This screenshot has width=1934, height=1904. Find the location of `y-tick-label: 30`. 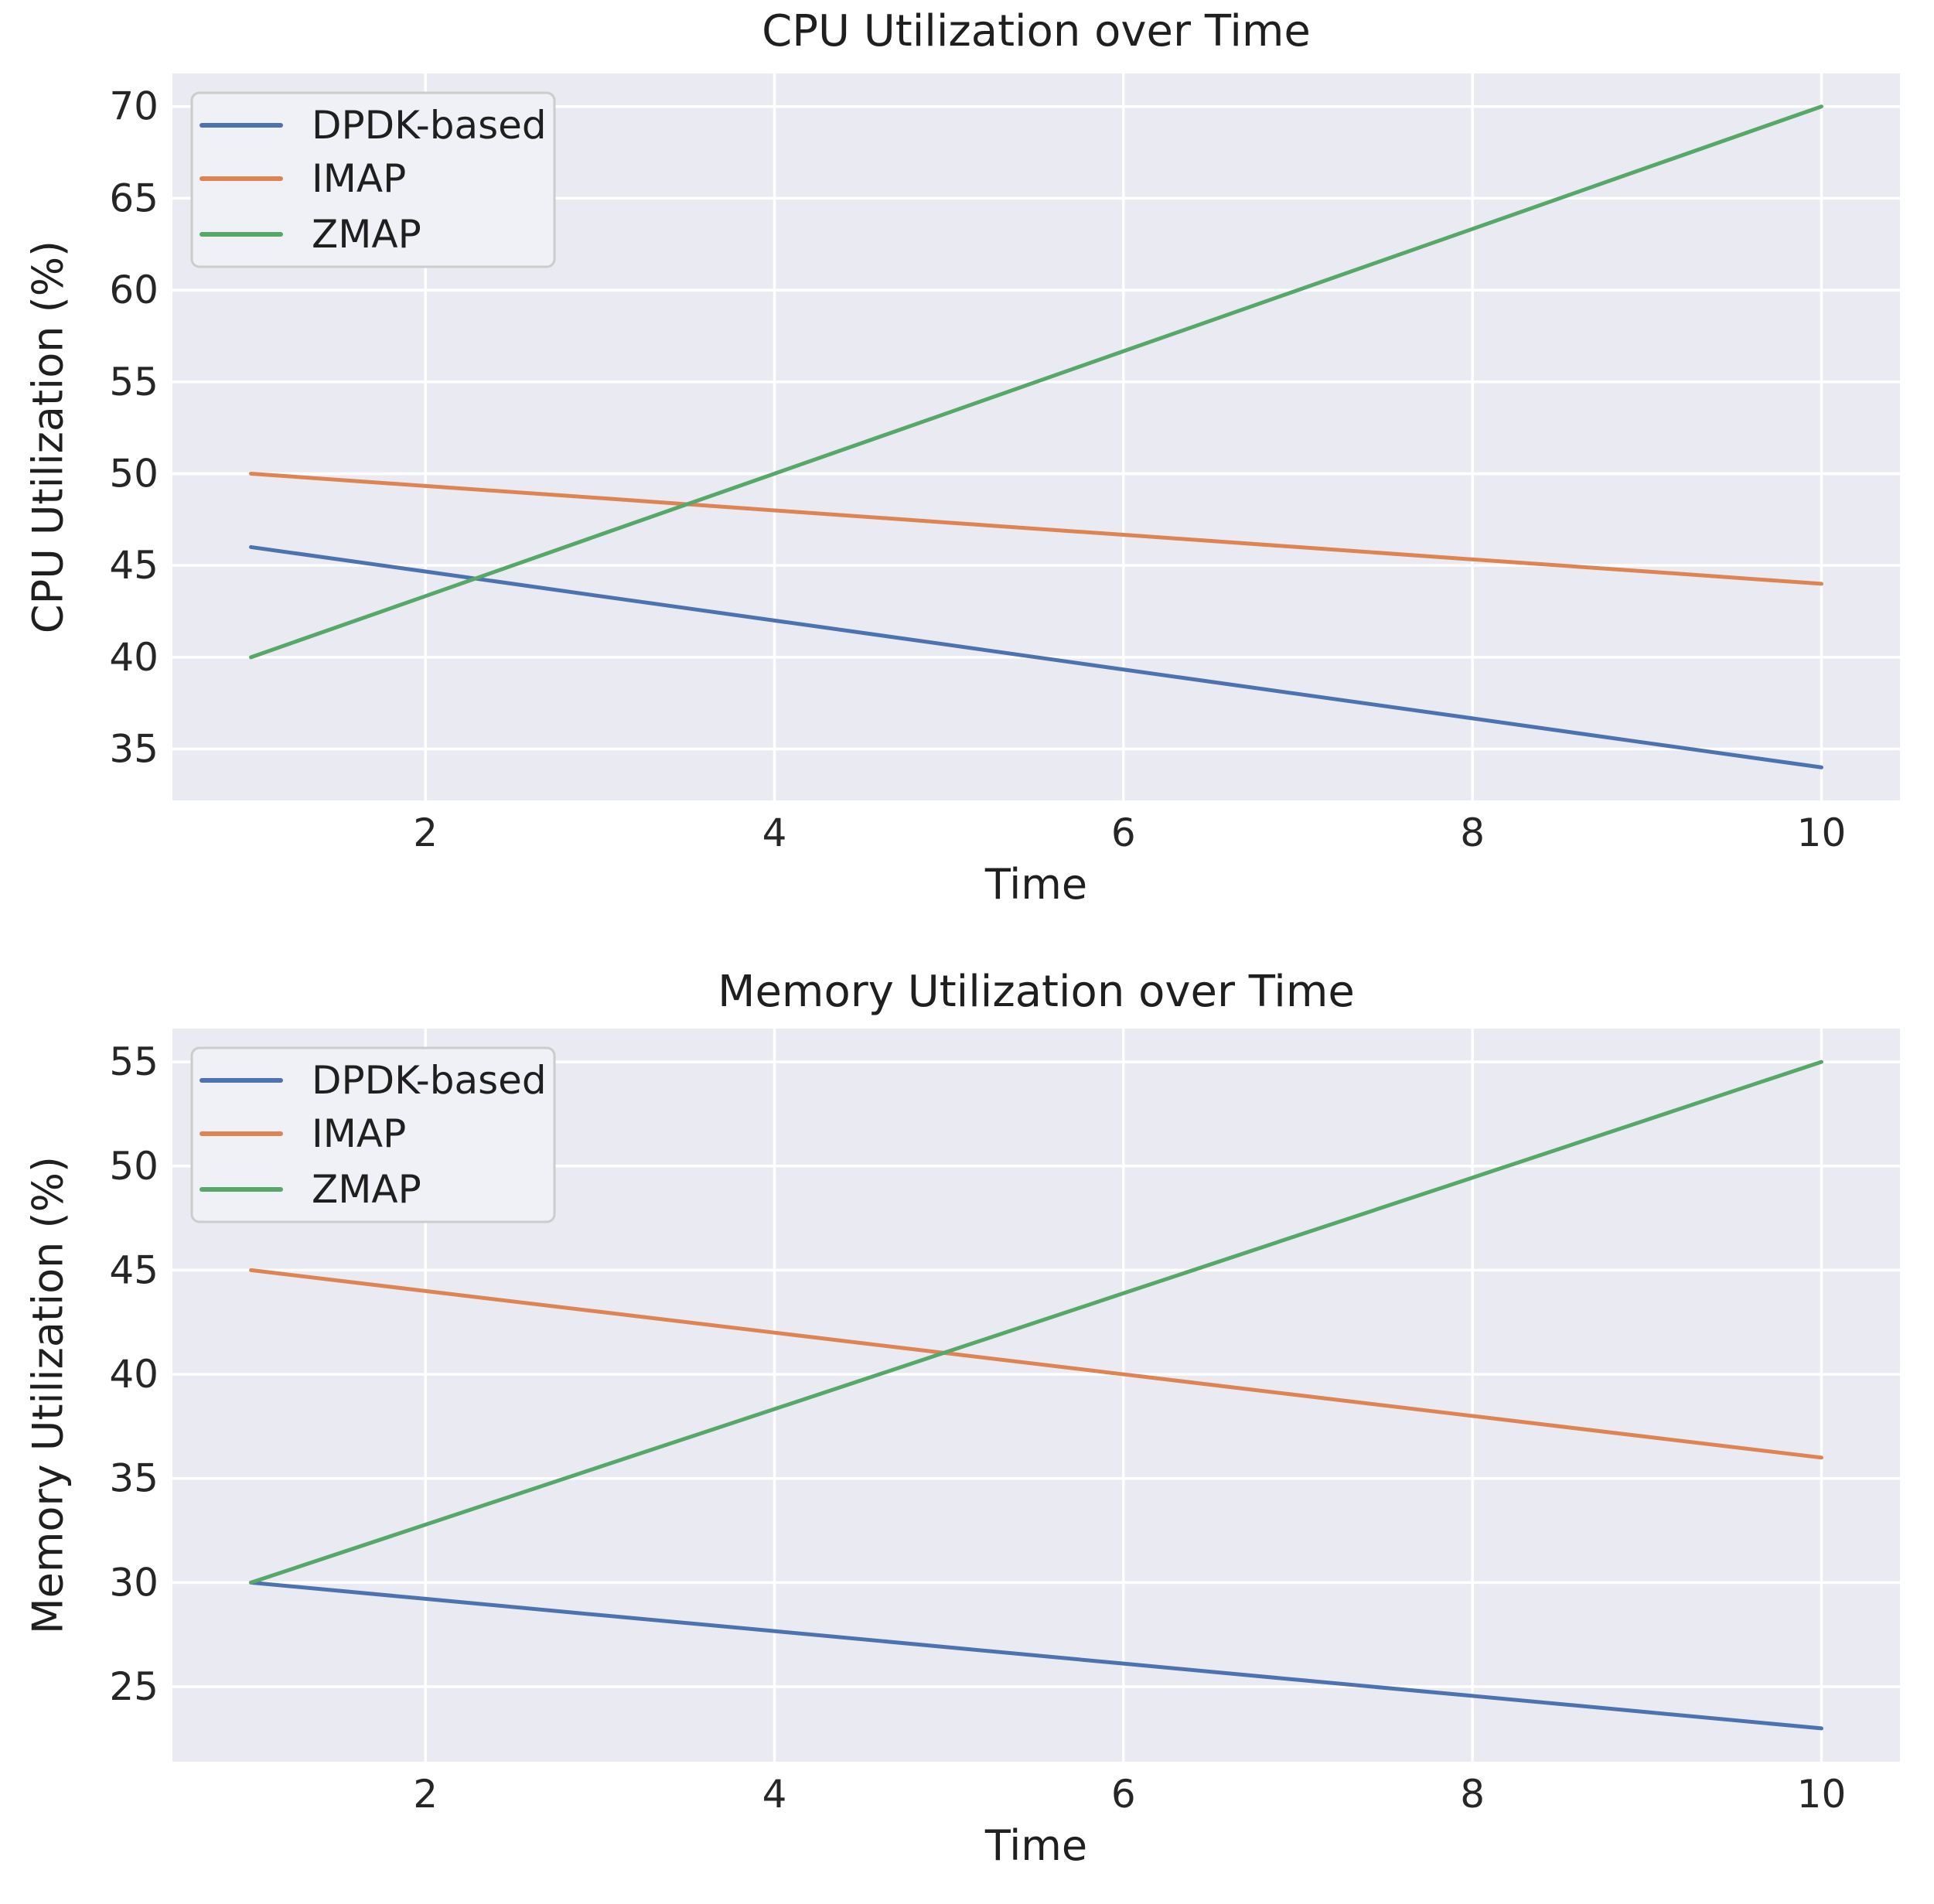

y-tick-label: 30 is located at coordinates (134, 1583).